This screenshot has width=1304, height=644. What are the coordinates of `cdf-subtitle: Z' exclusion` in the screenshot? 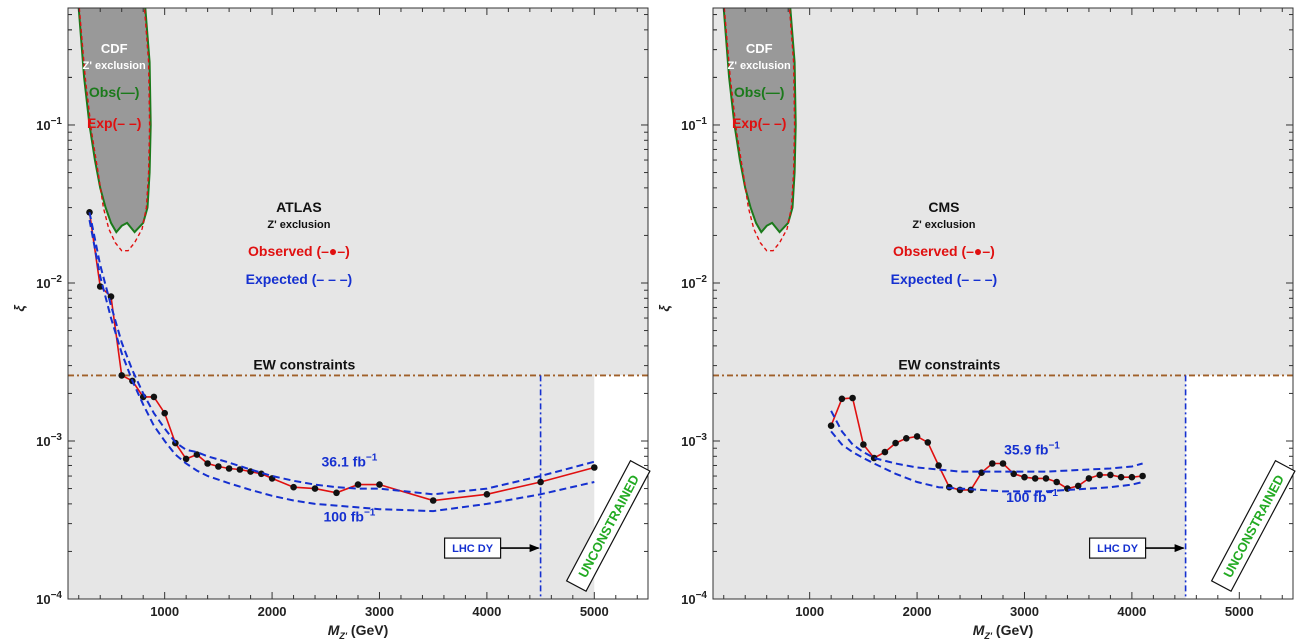 It's located at (114, 66).